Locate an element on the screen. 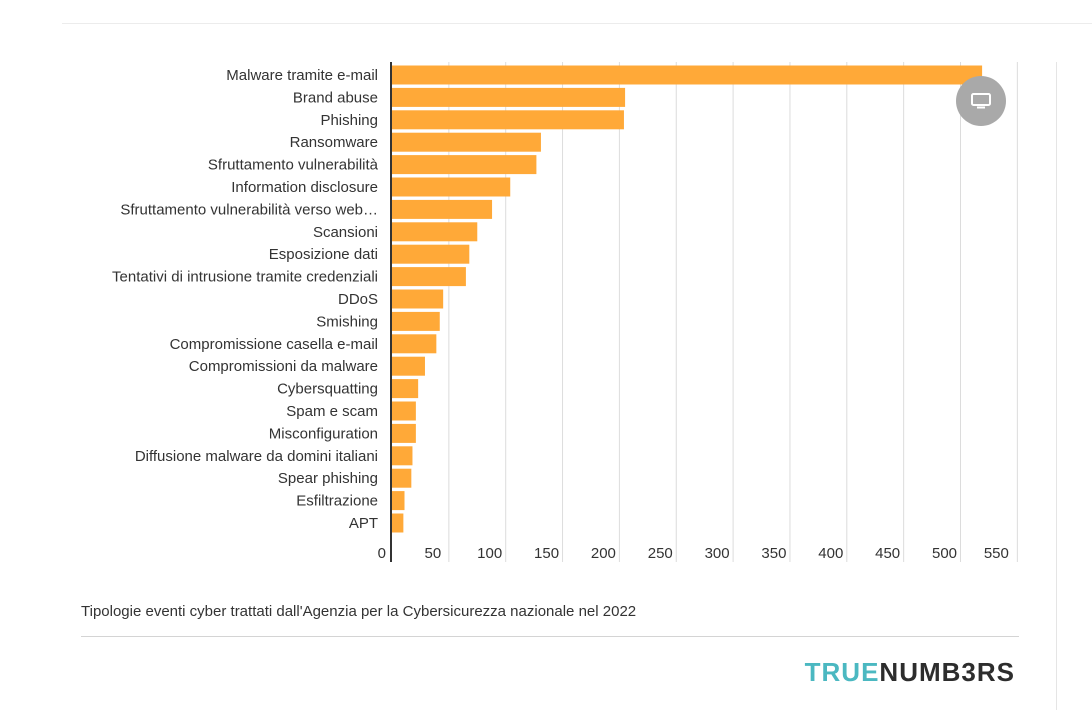 Image resolution: width=1092 pixels, height=710 pixels. category-label: Esposizione dati is located at coordinates (323, 254).